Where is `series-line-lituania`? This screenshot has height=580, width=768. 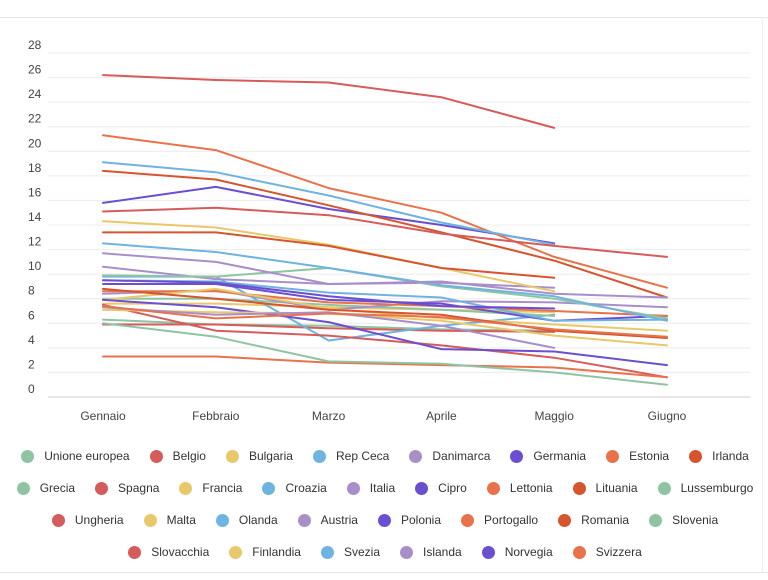 series-line-lituania is located at coordinates (329, 255).